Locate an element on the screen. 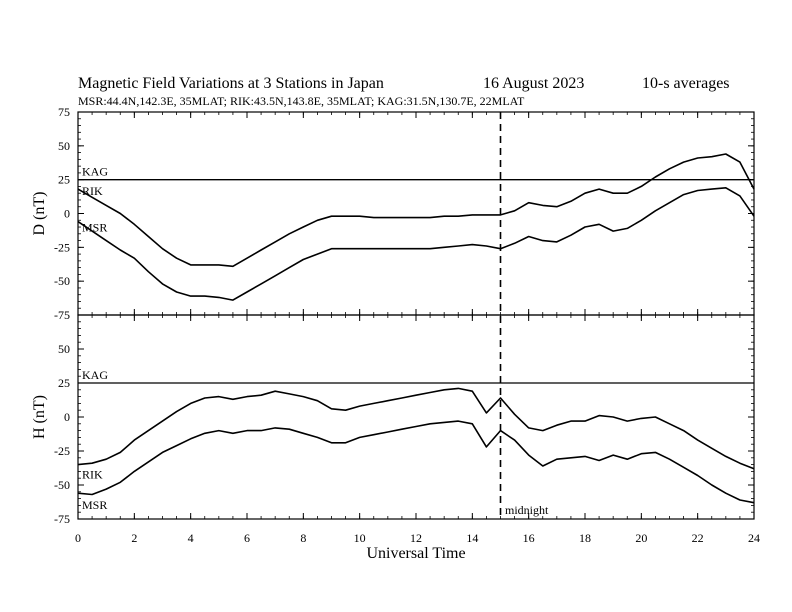  x-tick-label: 20 is located at coordinates (641, 538).